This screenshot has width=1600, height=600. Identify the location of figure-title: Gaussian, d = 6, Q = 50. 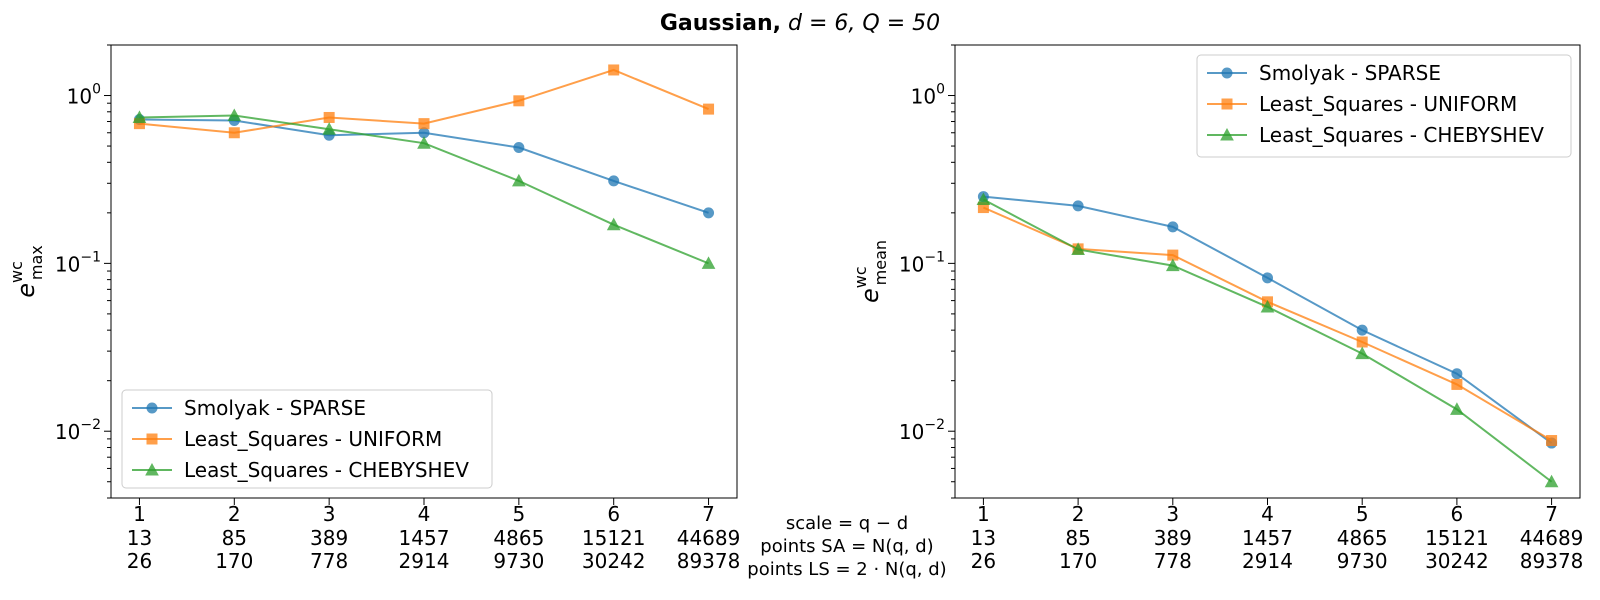
(800, 23).